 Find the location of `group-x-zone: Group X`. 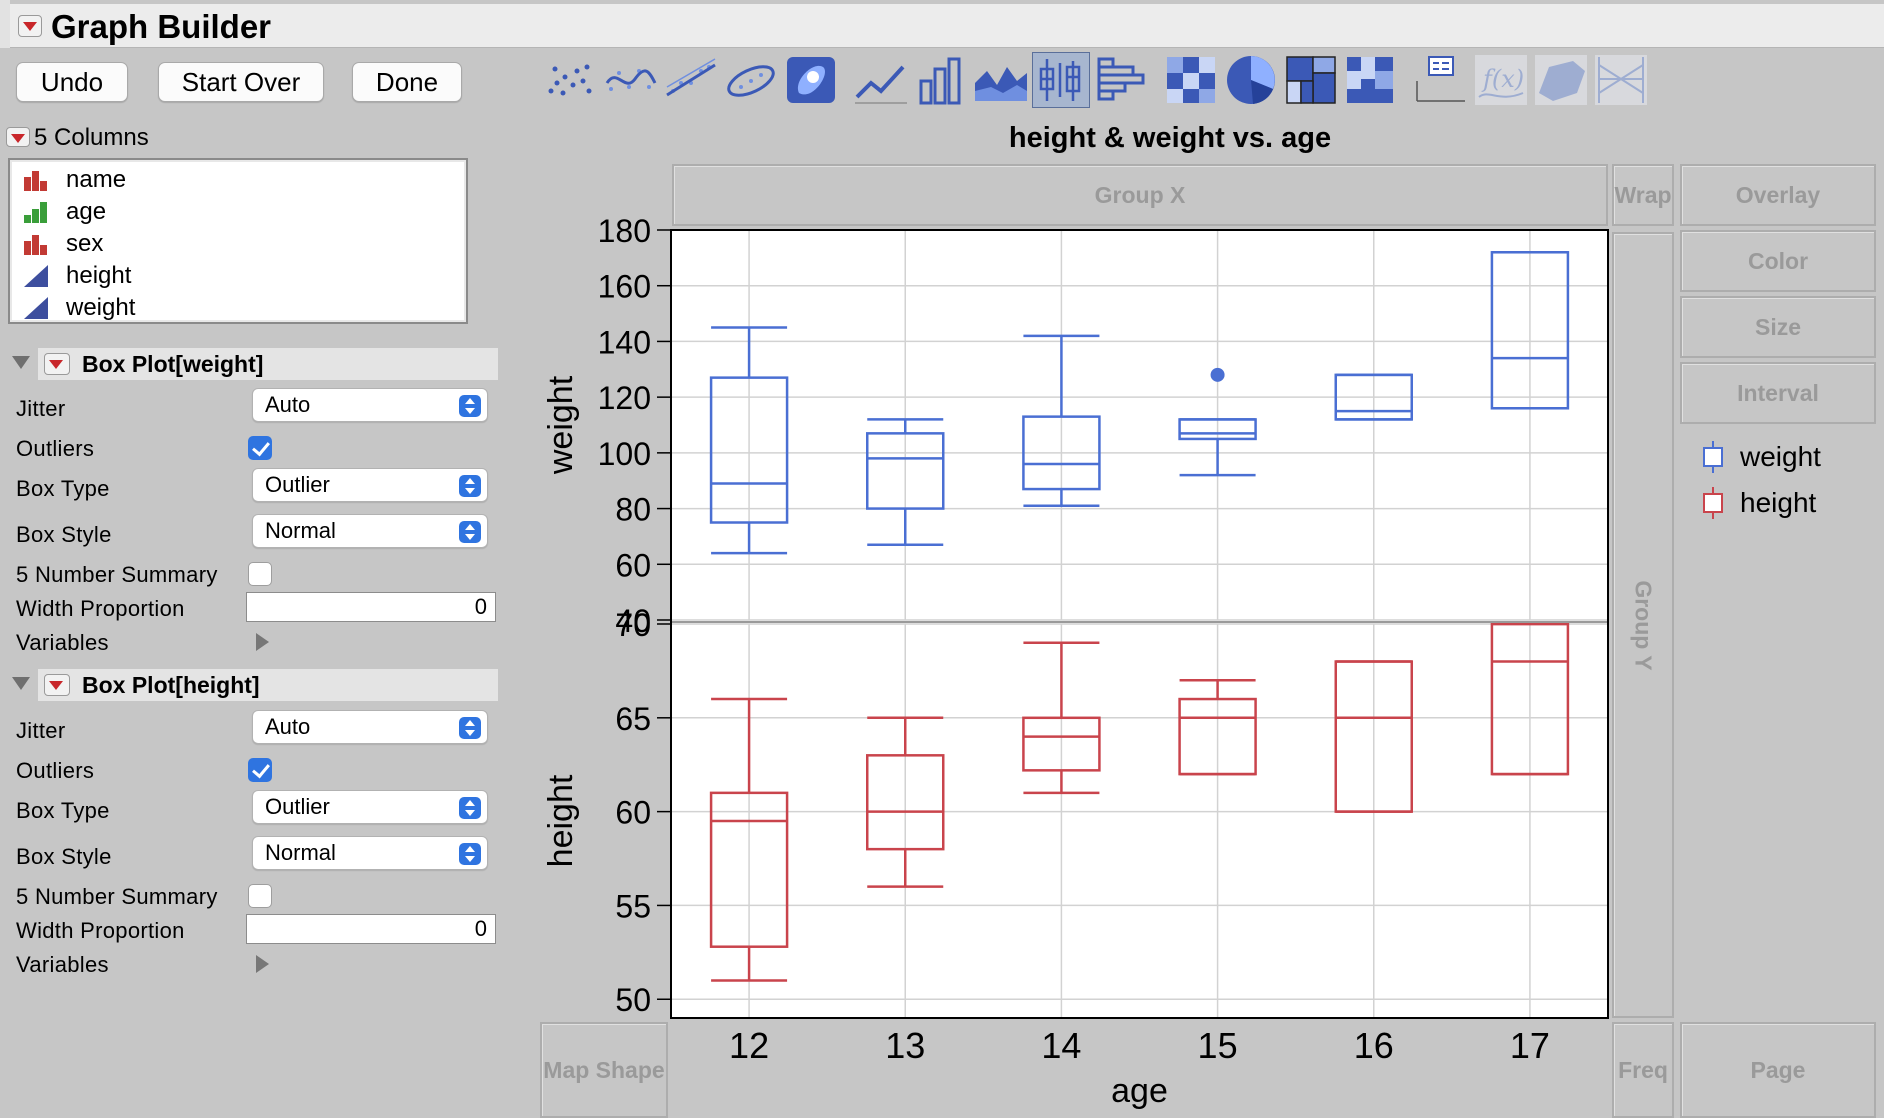

group-x-zone: Group X is located at coordinates (1140, 195).